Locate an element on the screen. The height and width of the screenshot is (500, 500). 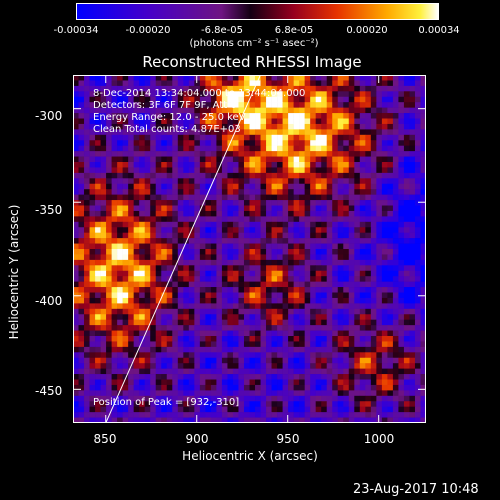
x-tick-label: 1000 is located at coordinates (379, 439).